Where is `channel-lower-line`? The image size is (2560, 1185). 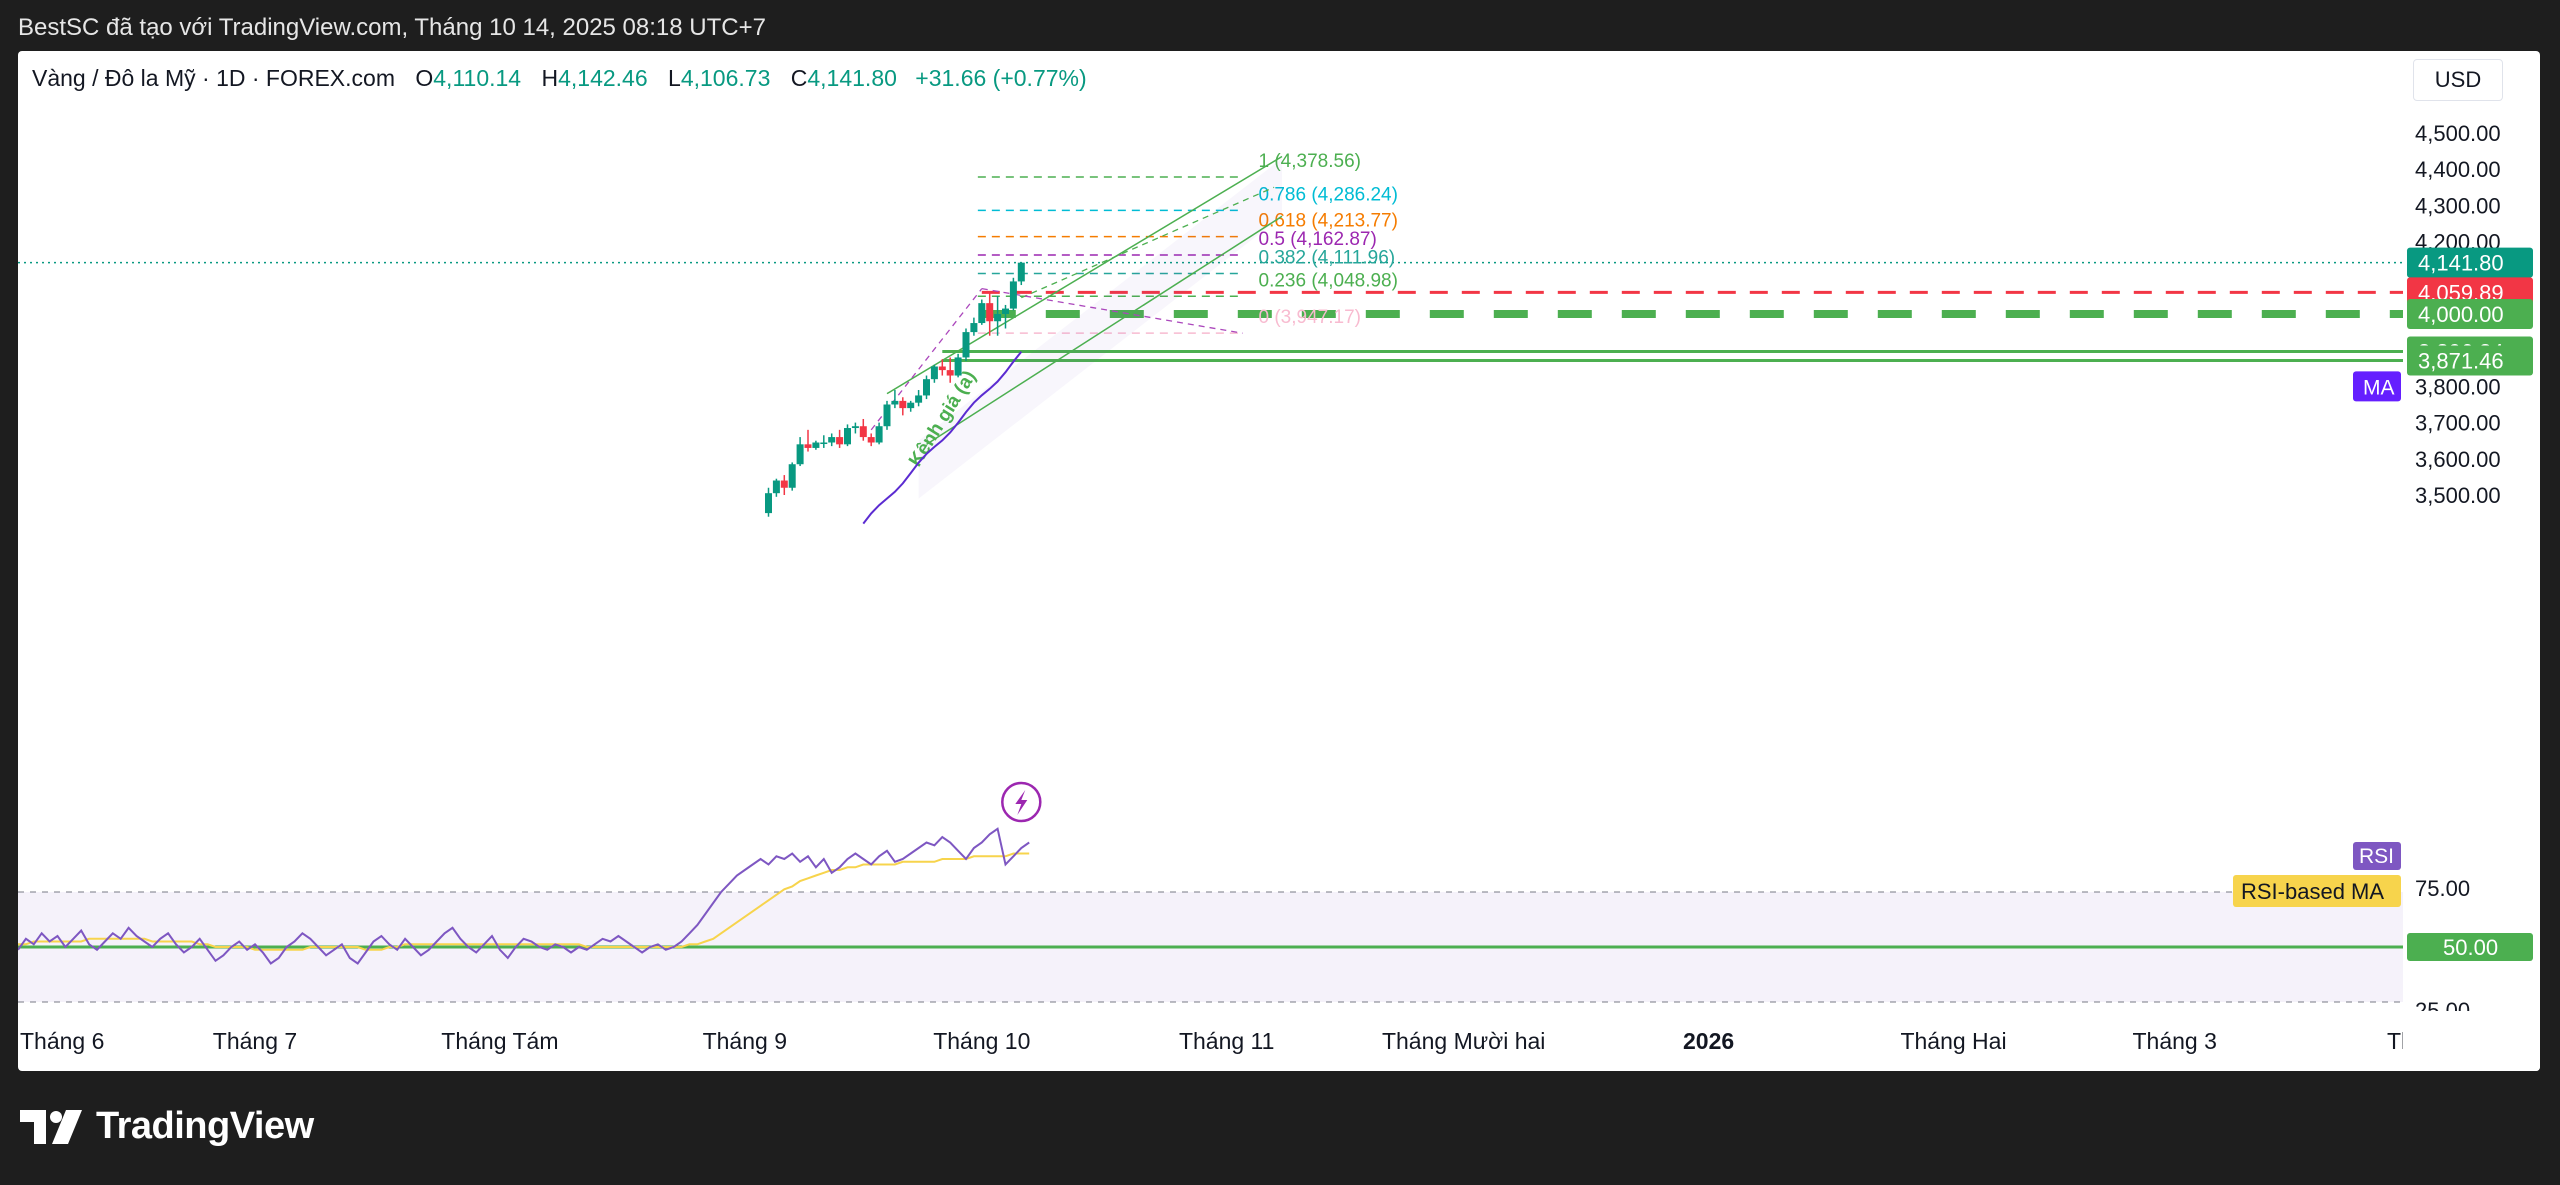
channel-lower-line is located at coordinates (1104, 330).